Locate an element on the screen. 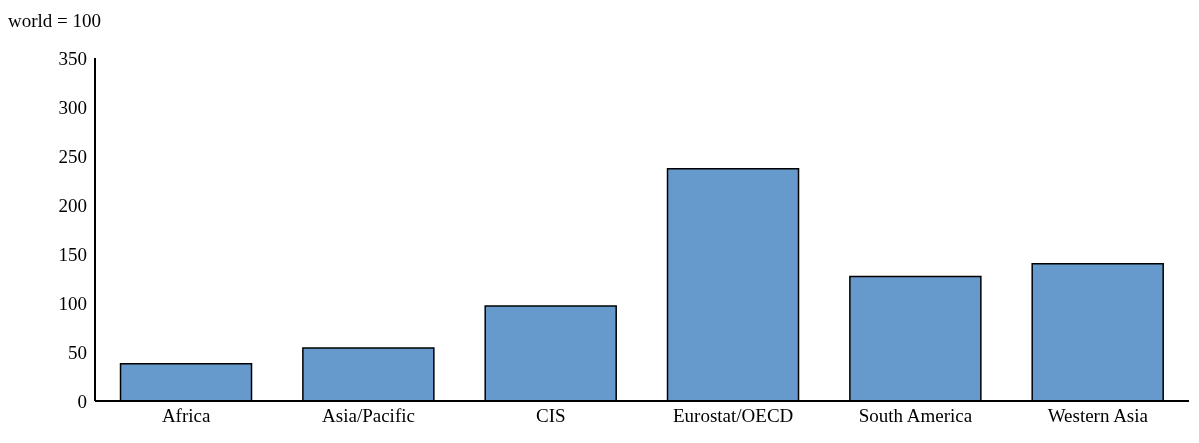  y-tick-label: 250 is located at coordinates (72, 156).